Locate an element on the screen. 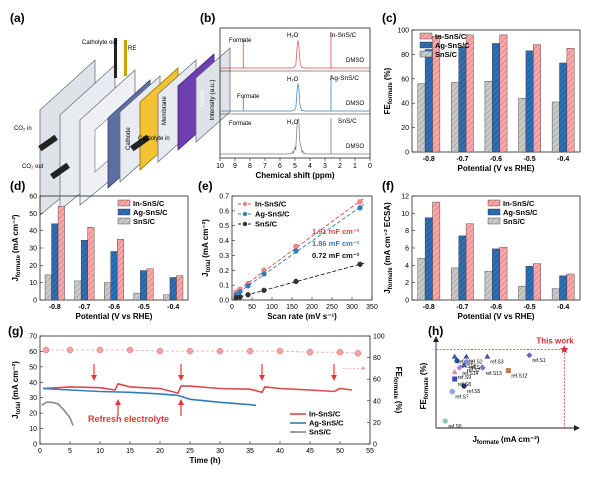  g-xtick-label: 0 is located at coordinates (40, 451).